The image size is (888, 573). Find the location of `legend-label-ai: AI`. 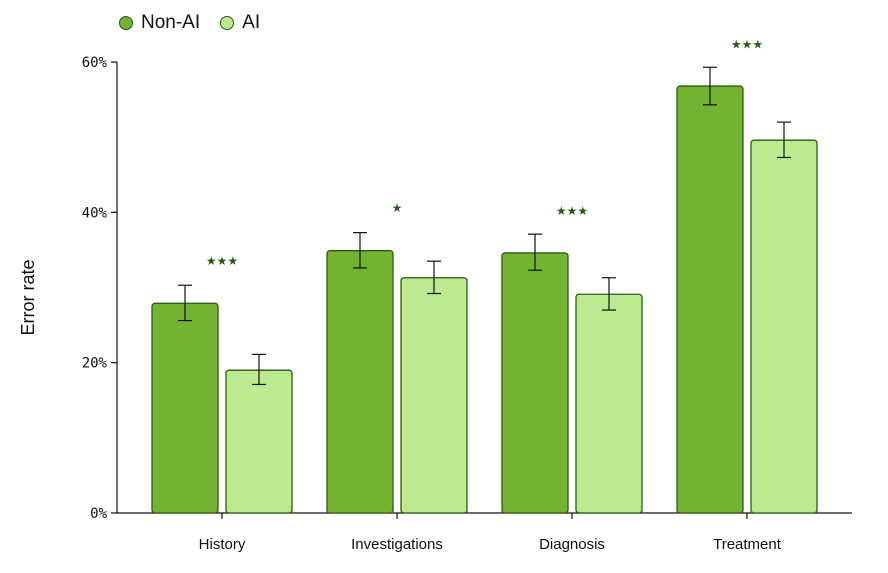

legend-label-ai: AI is located at coordinates (251, 22).